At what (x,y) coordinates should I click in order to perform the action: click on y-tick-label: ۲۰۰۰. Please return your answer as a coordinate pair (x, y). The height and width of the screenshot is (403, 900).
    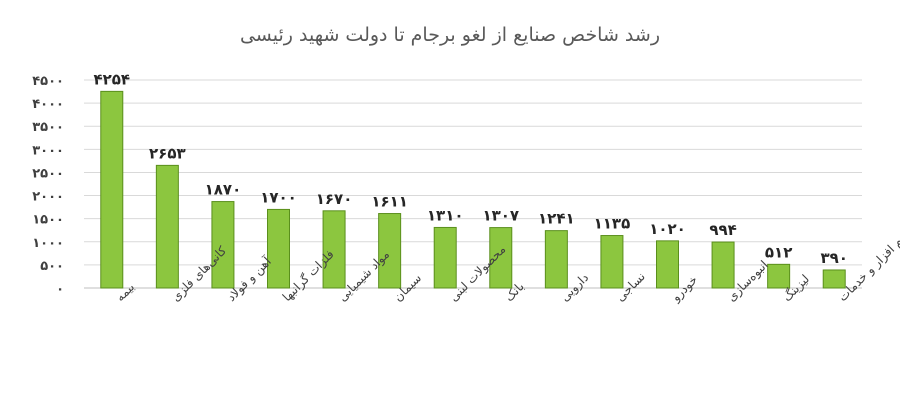
    Looking at the image, I should click on (48, 197).